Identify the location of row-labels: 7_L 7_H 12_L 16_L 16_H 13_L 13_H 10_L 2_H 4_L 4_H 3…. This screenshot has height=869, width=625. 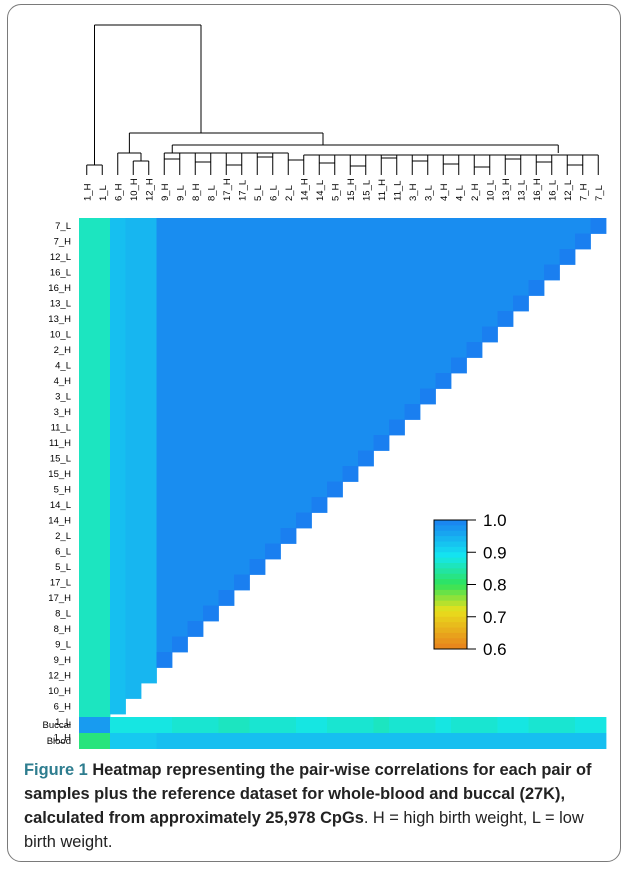
(59, 482).